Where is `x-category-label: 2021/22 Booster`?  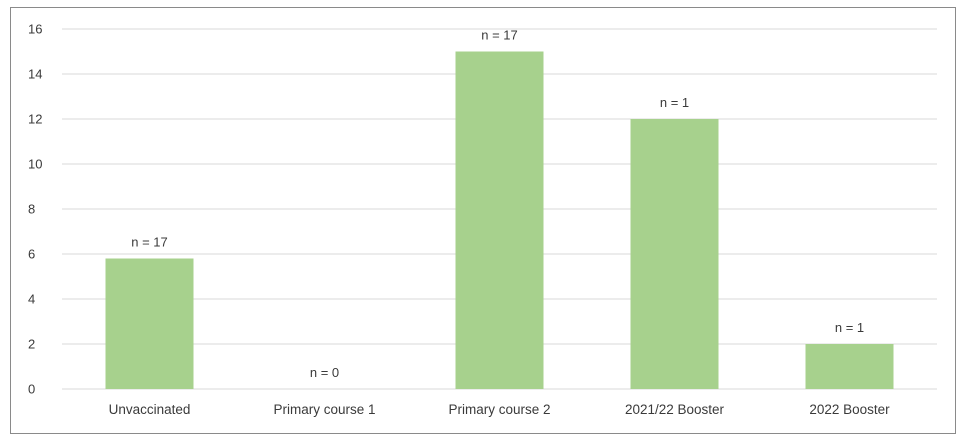 x-category-label: 2021/22 Booster is located at coordinates (675, 409).